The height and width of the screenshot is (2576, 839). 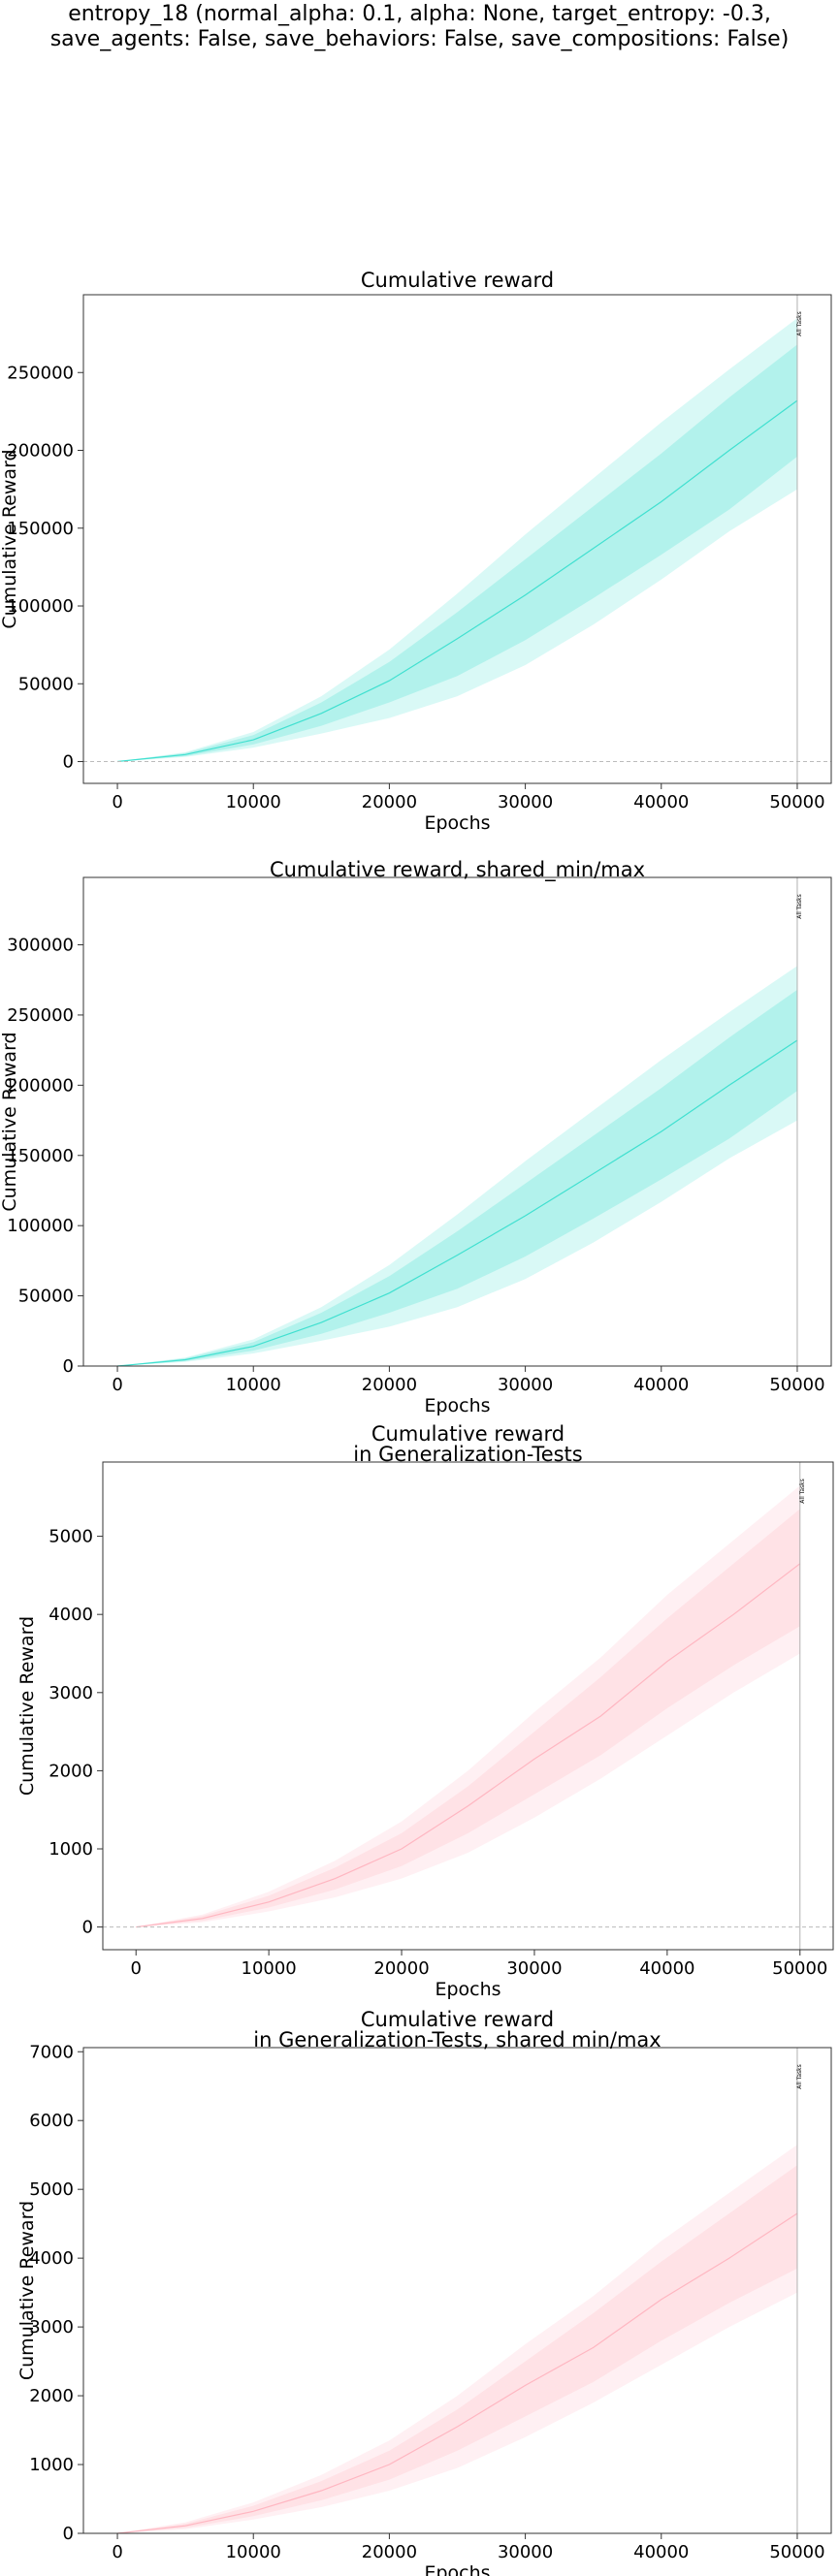 What do you see at coordinates (51, 2121) in the screenshot?
I see `y-tick-label: 6000` at bounding box center [51, 2121].